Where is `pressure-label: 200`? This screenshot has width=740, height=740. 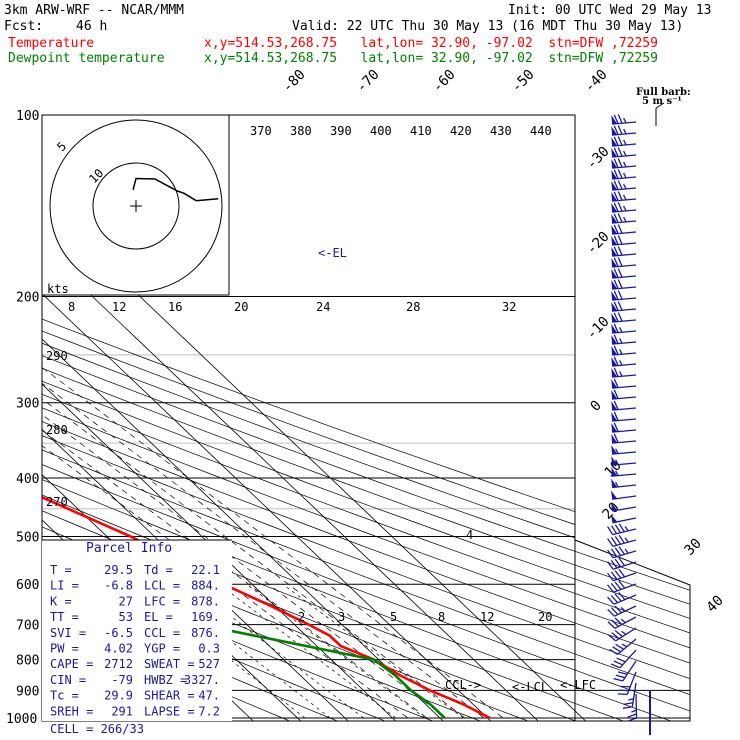
pressure-label: 200 is located at coordinates (27, 298).